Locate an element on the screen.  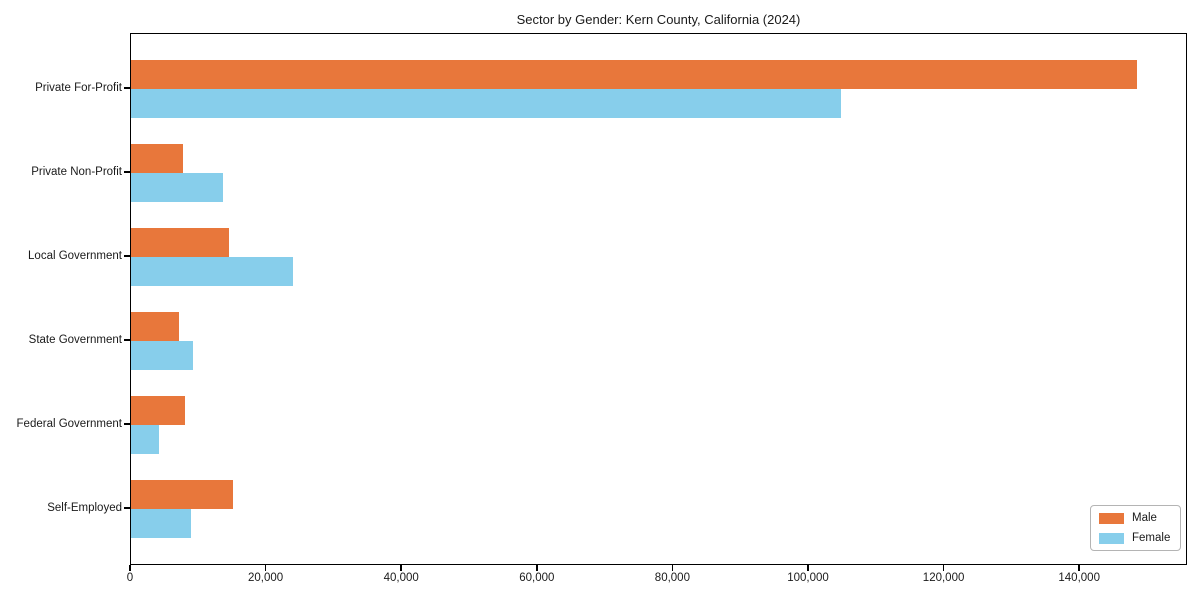
bar-male-private-for-profit is located at coordinates (634, 74).